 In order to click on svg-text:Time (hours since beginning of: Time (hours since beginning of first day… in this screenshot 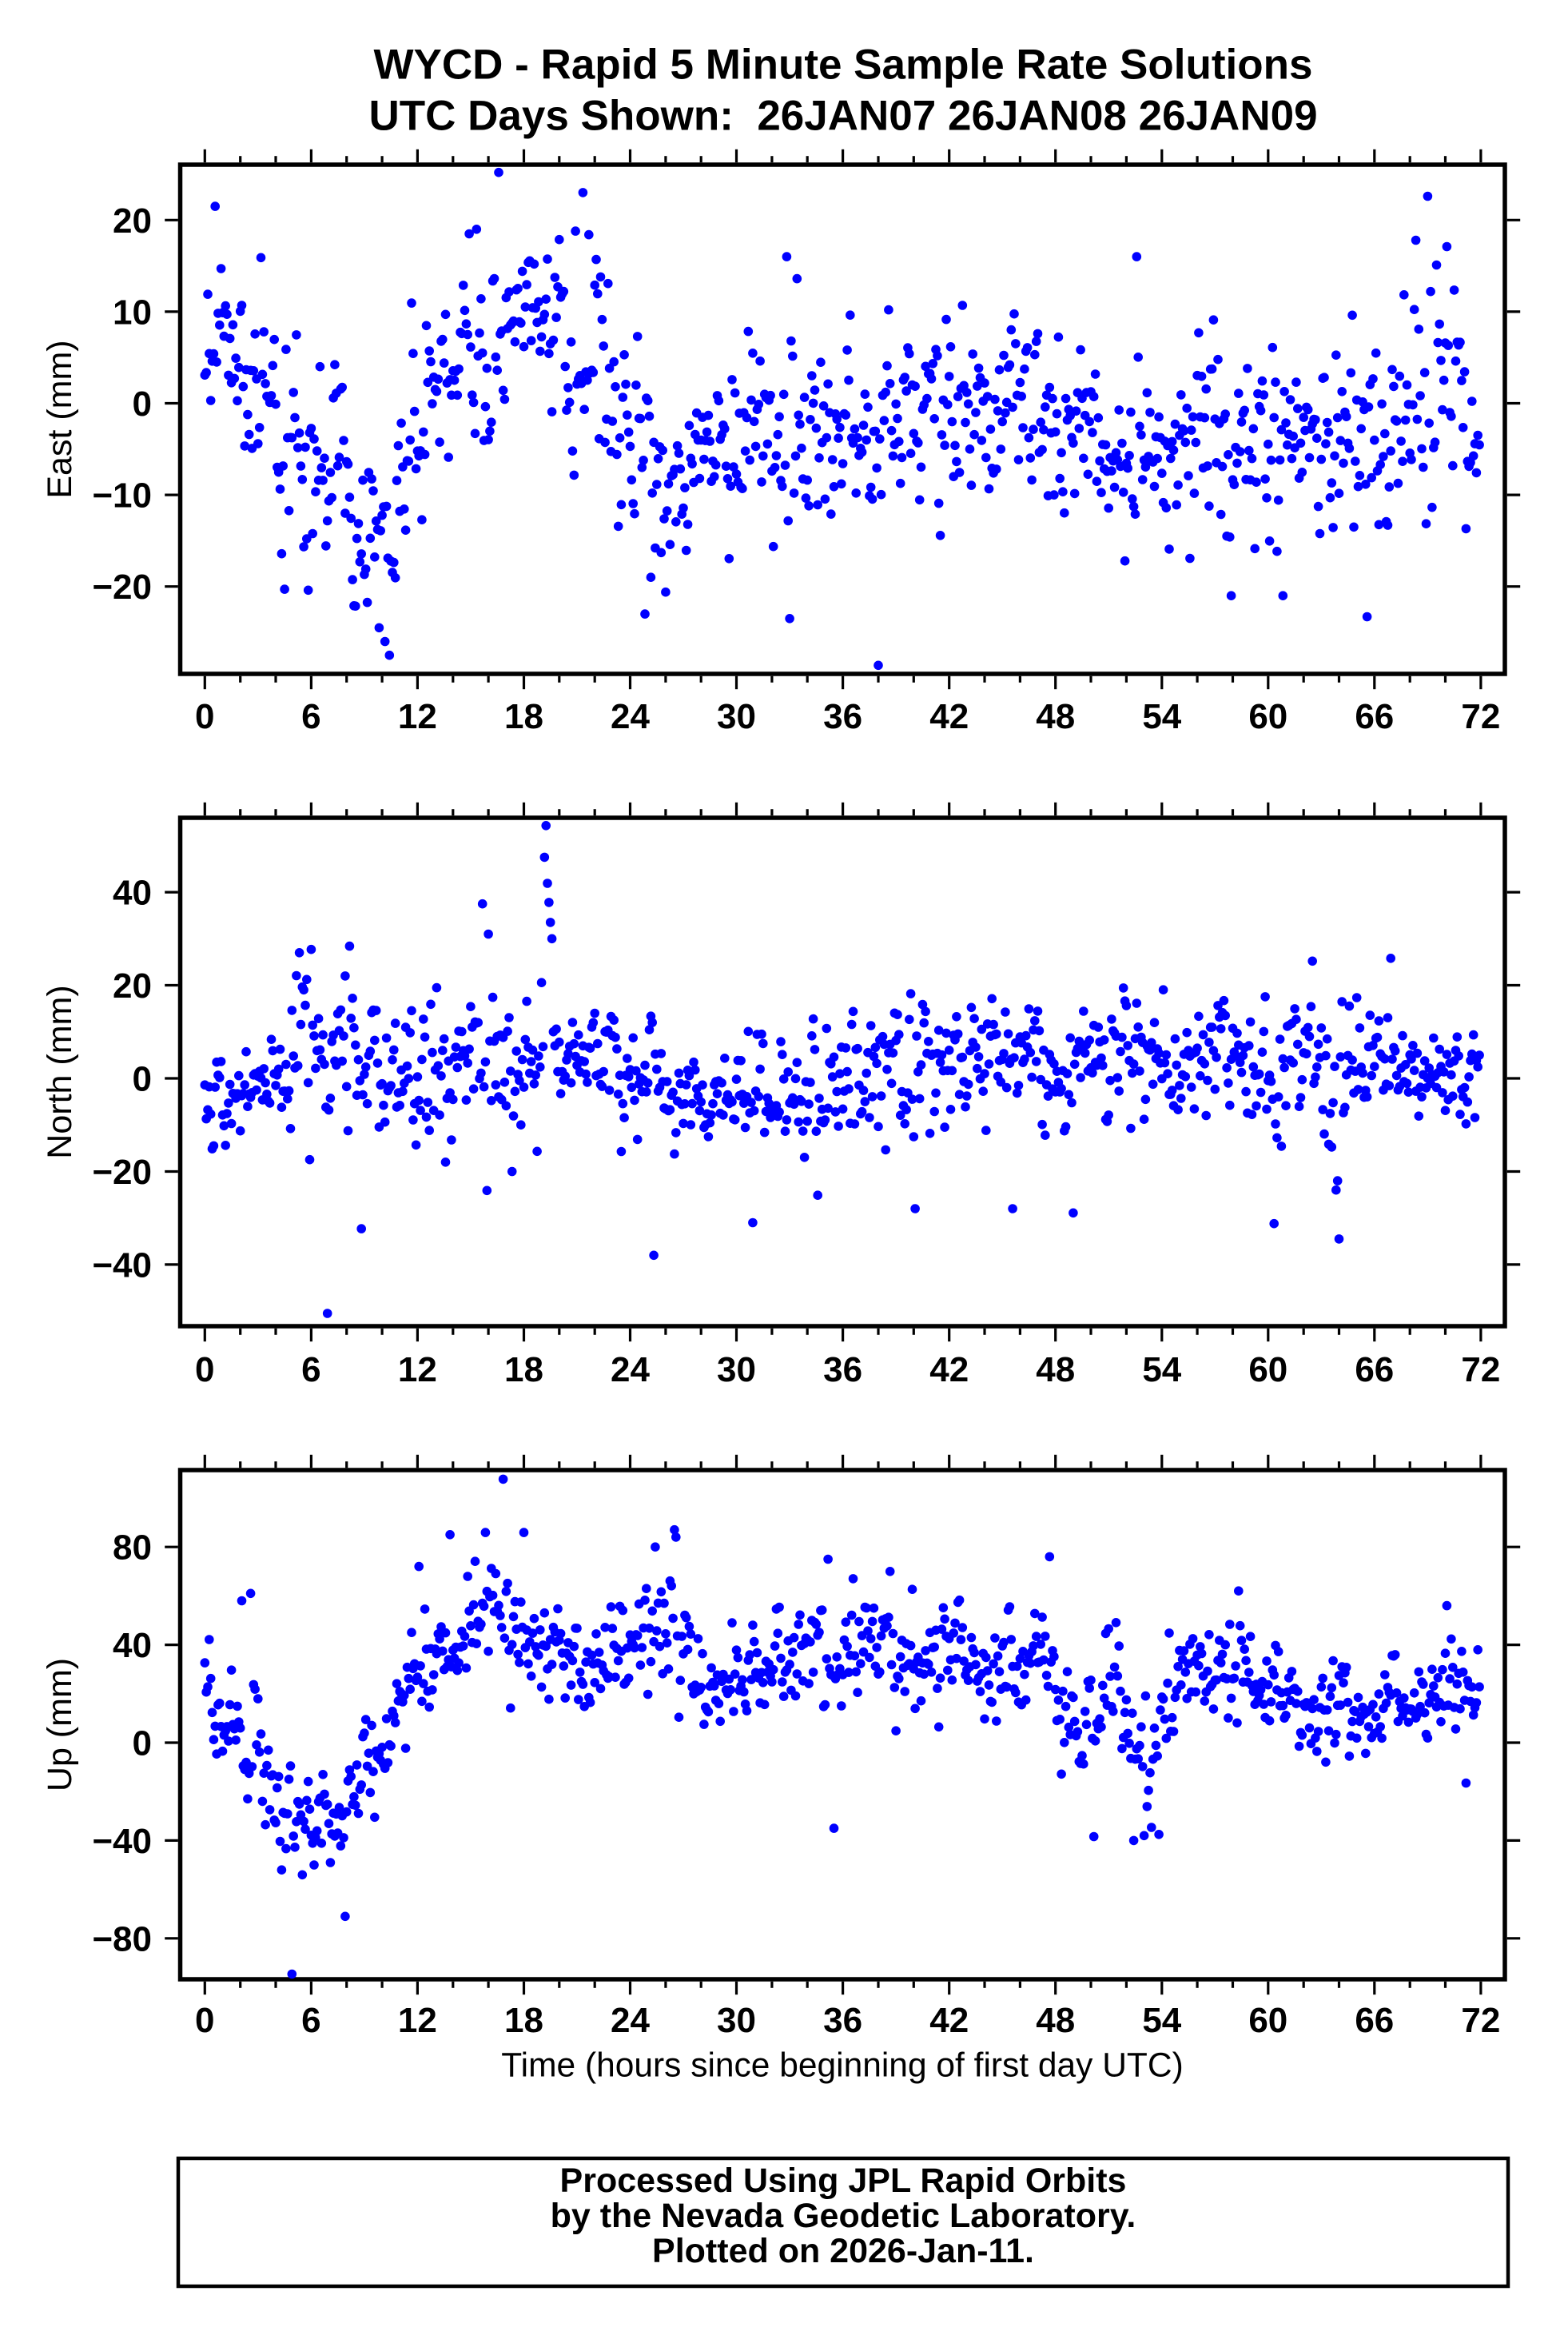, I will do `click(842, 2066)`.